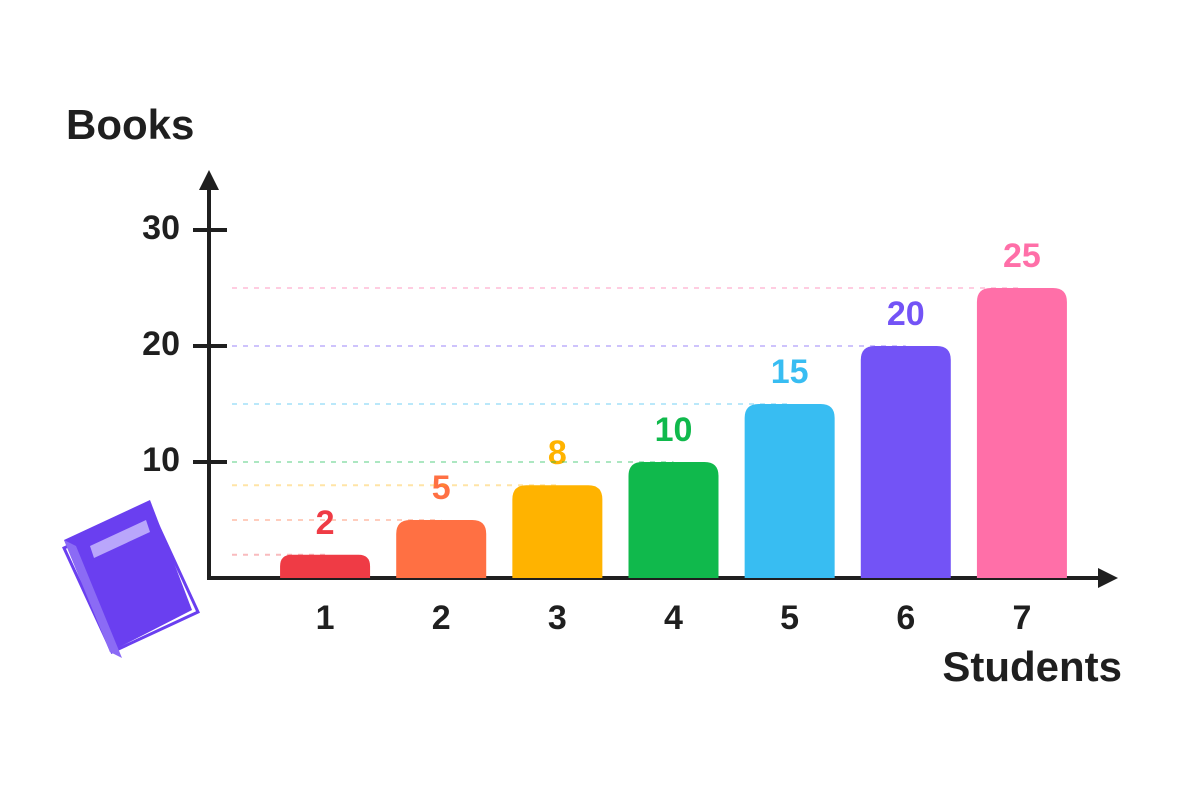 The height and width of the screenshot is (800, 1200). What do you see at coordinates (325, 523) in the screenshot?
I see `value-label: 2` at bounding box center [325, 523].